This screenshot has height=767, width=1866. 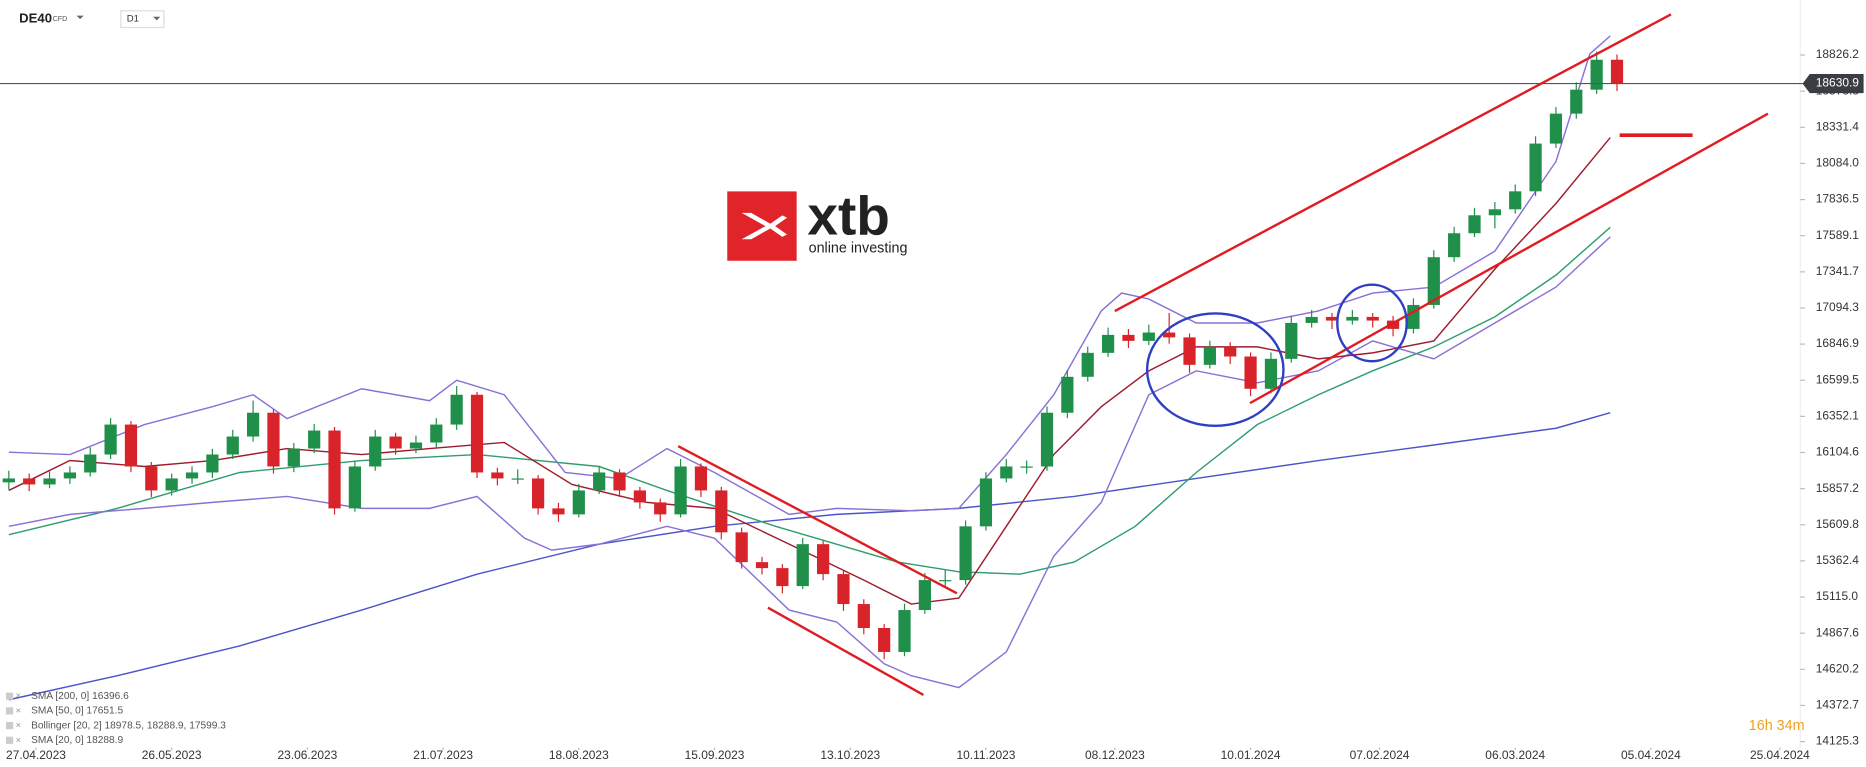 What do you see at coordinates (60, 19) in the screenshot?
I see `symbol-tag: CFD` at bounding box center [60, 19].